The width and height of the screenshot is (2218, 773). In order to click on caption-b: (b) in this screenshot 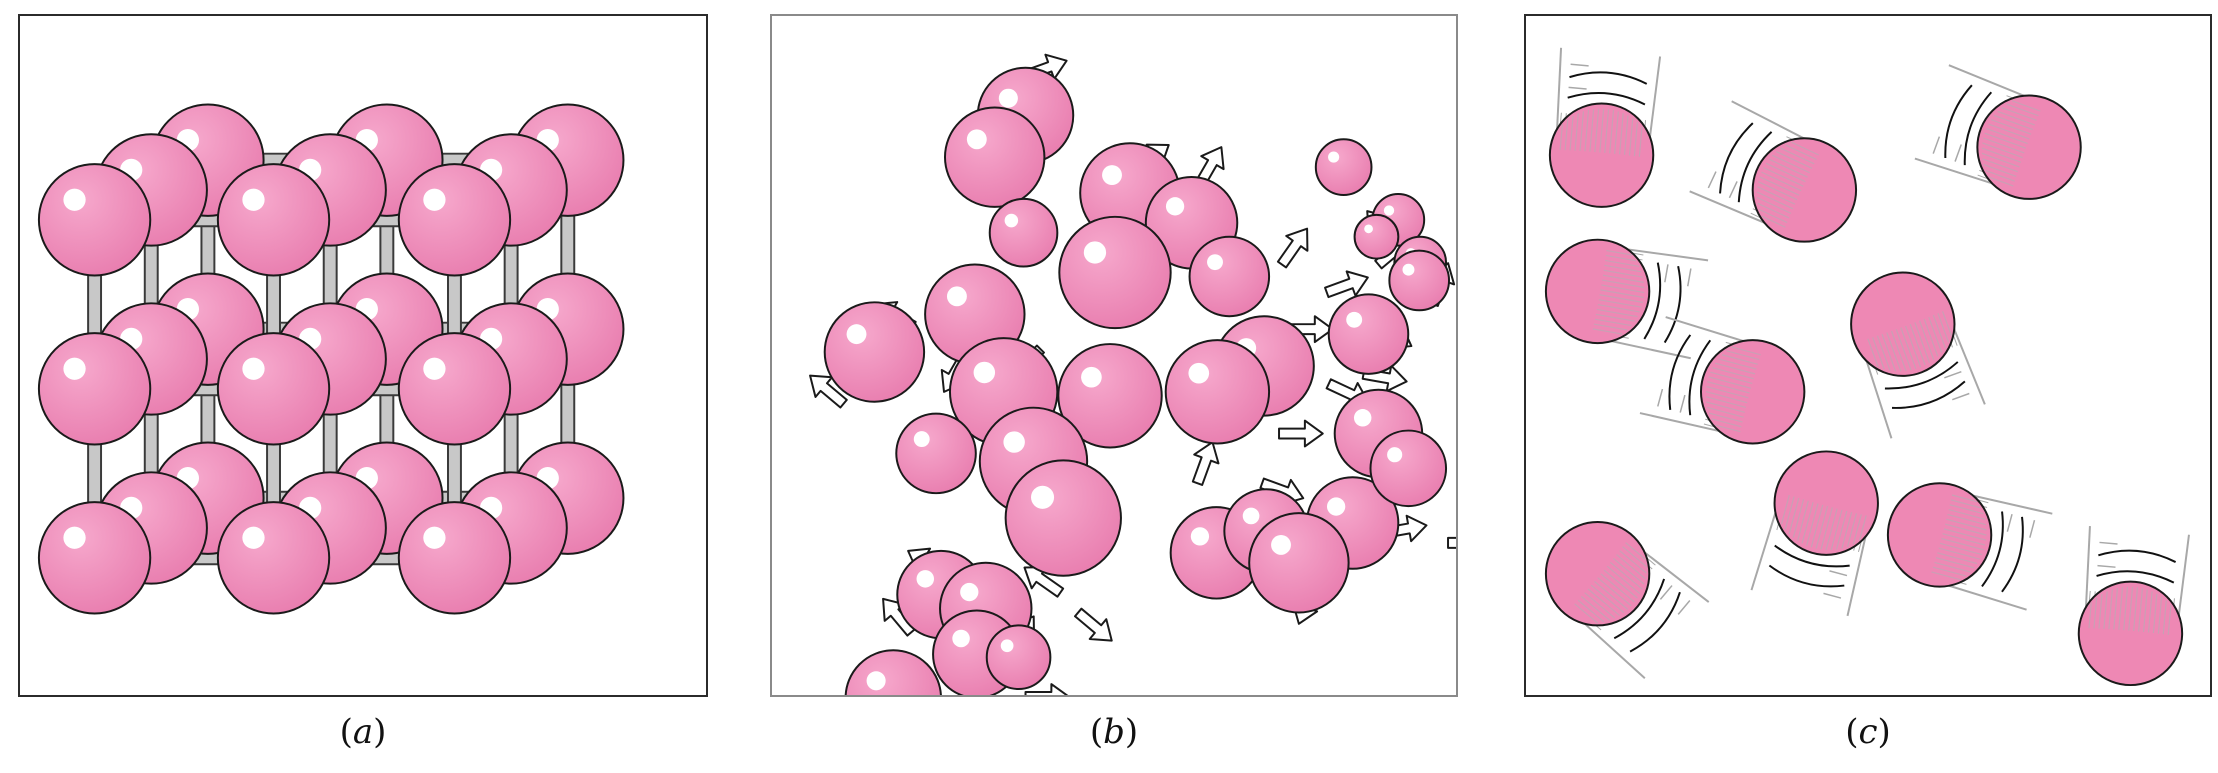, I will do `click(1114, 732)`.